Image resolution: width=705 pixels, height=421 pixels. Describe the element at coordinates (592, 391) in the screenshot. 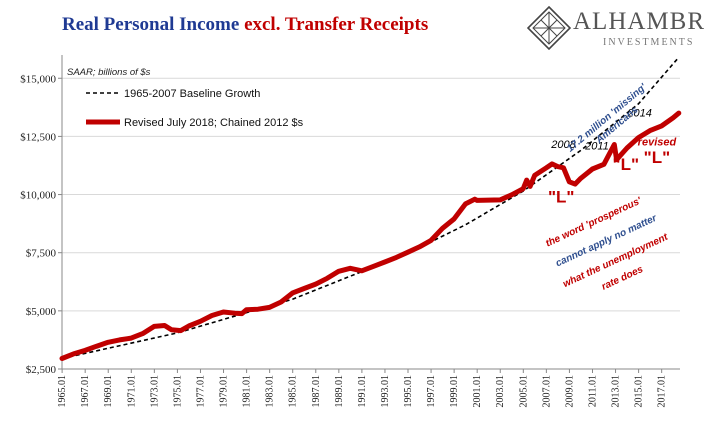

I see `x-tick-label: 2011.01` at that location.